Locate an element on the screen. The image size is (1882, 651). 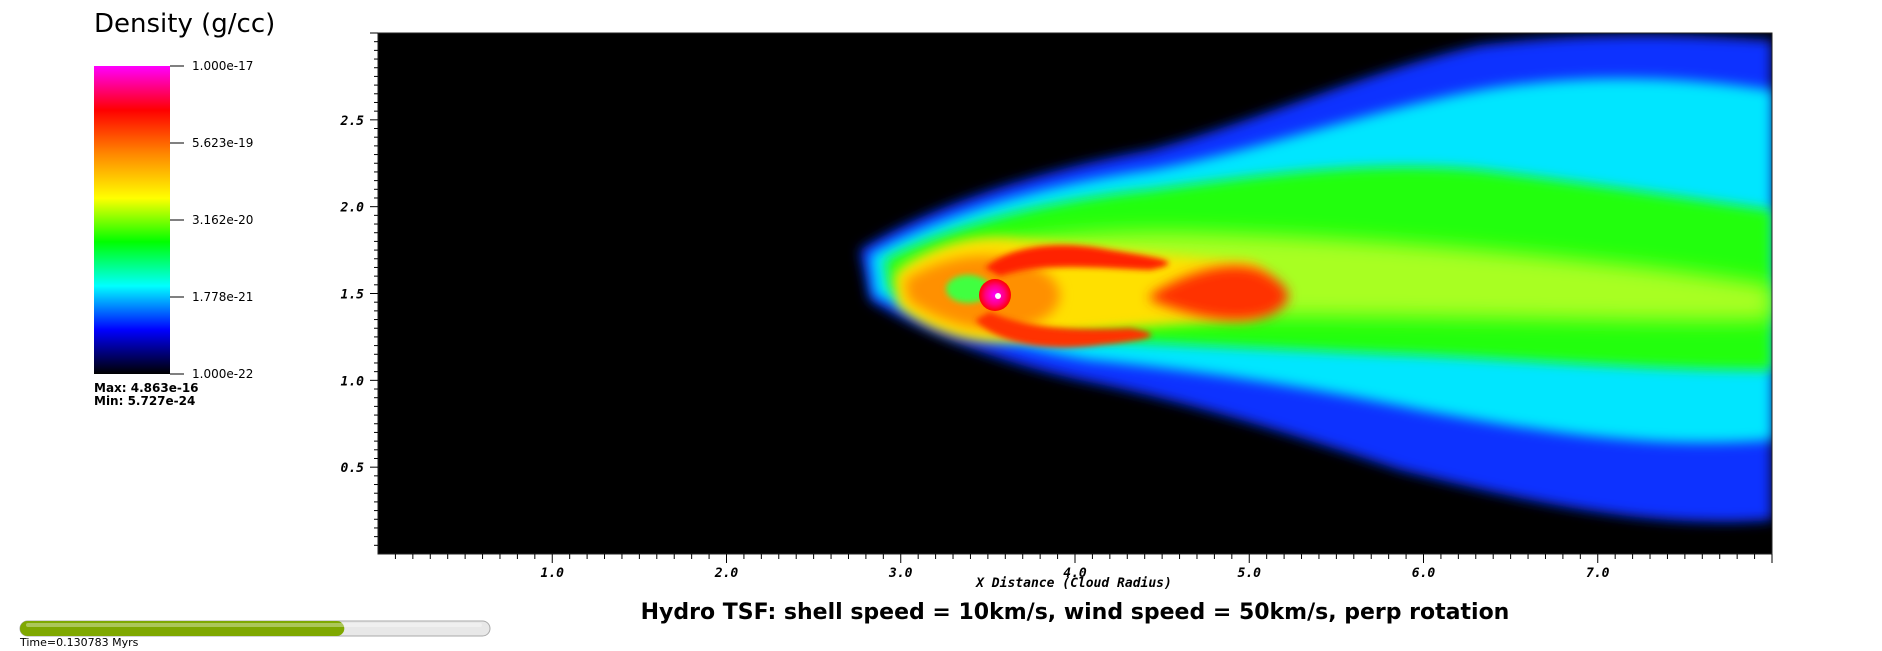
x-tick-label: 1.0 is located at coordinates (553, 573).